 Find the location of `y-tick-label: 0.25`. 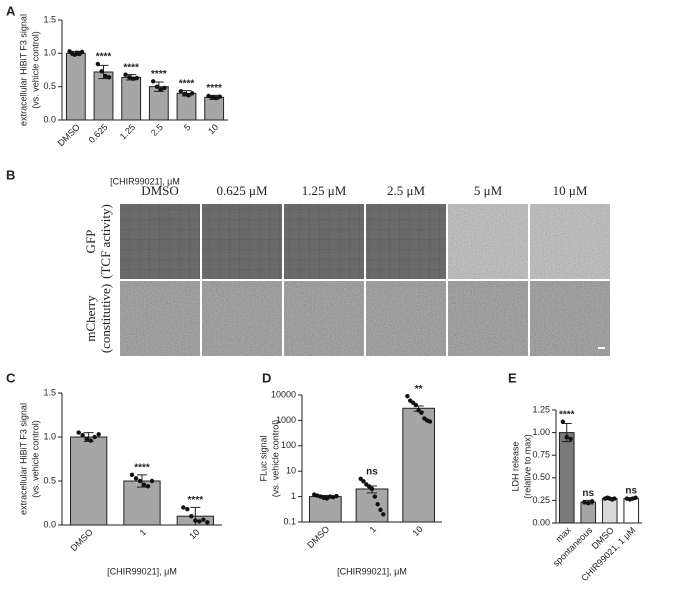

y-tick-label: 0.25 is located at coordinates (541, 500).